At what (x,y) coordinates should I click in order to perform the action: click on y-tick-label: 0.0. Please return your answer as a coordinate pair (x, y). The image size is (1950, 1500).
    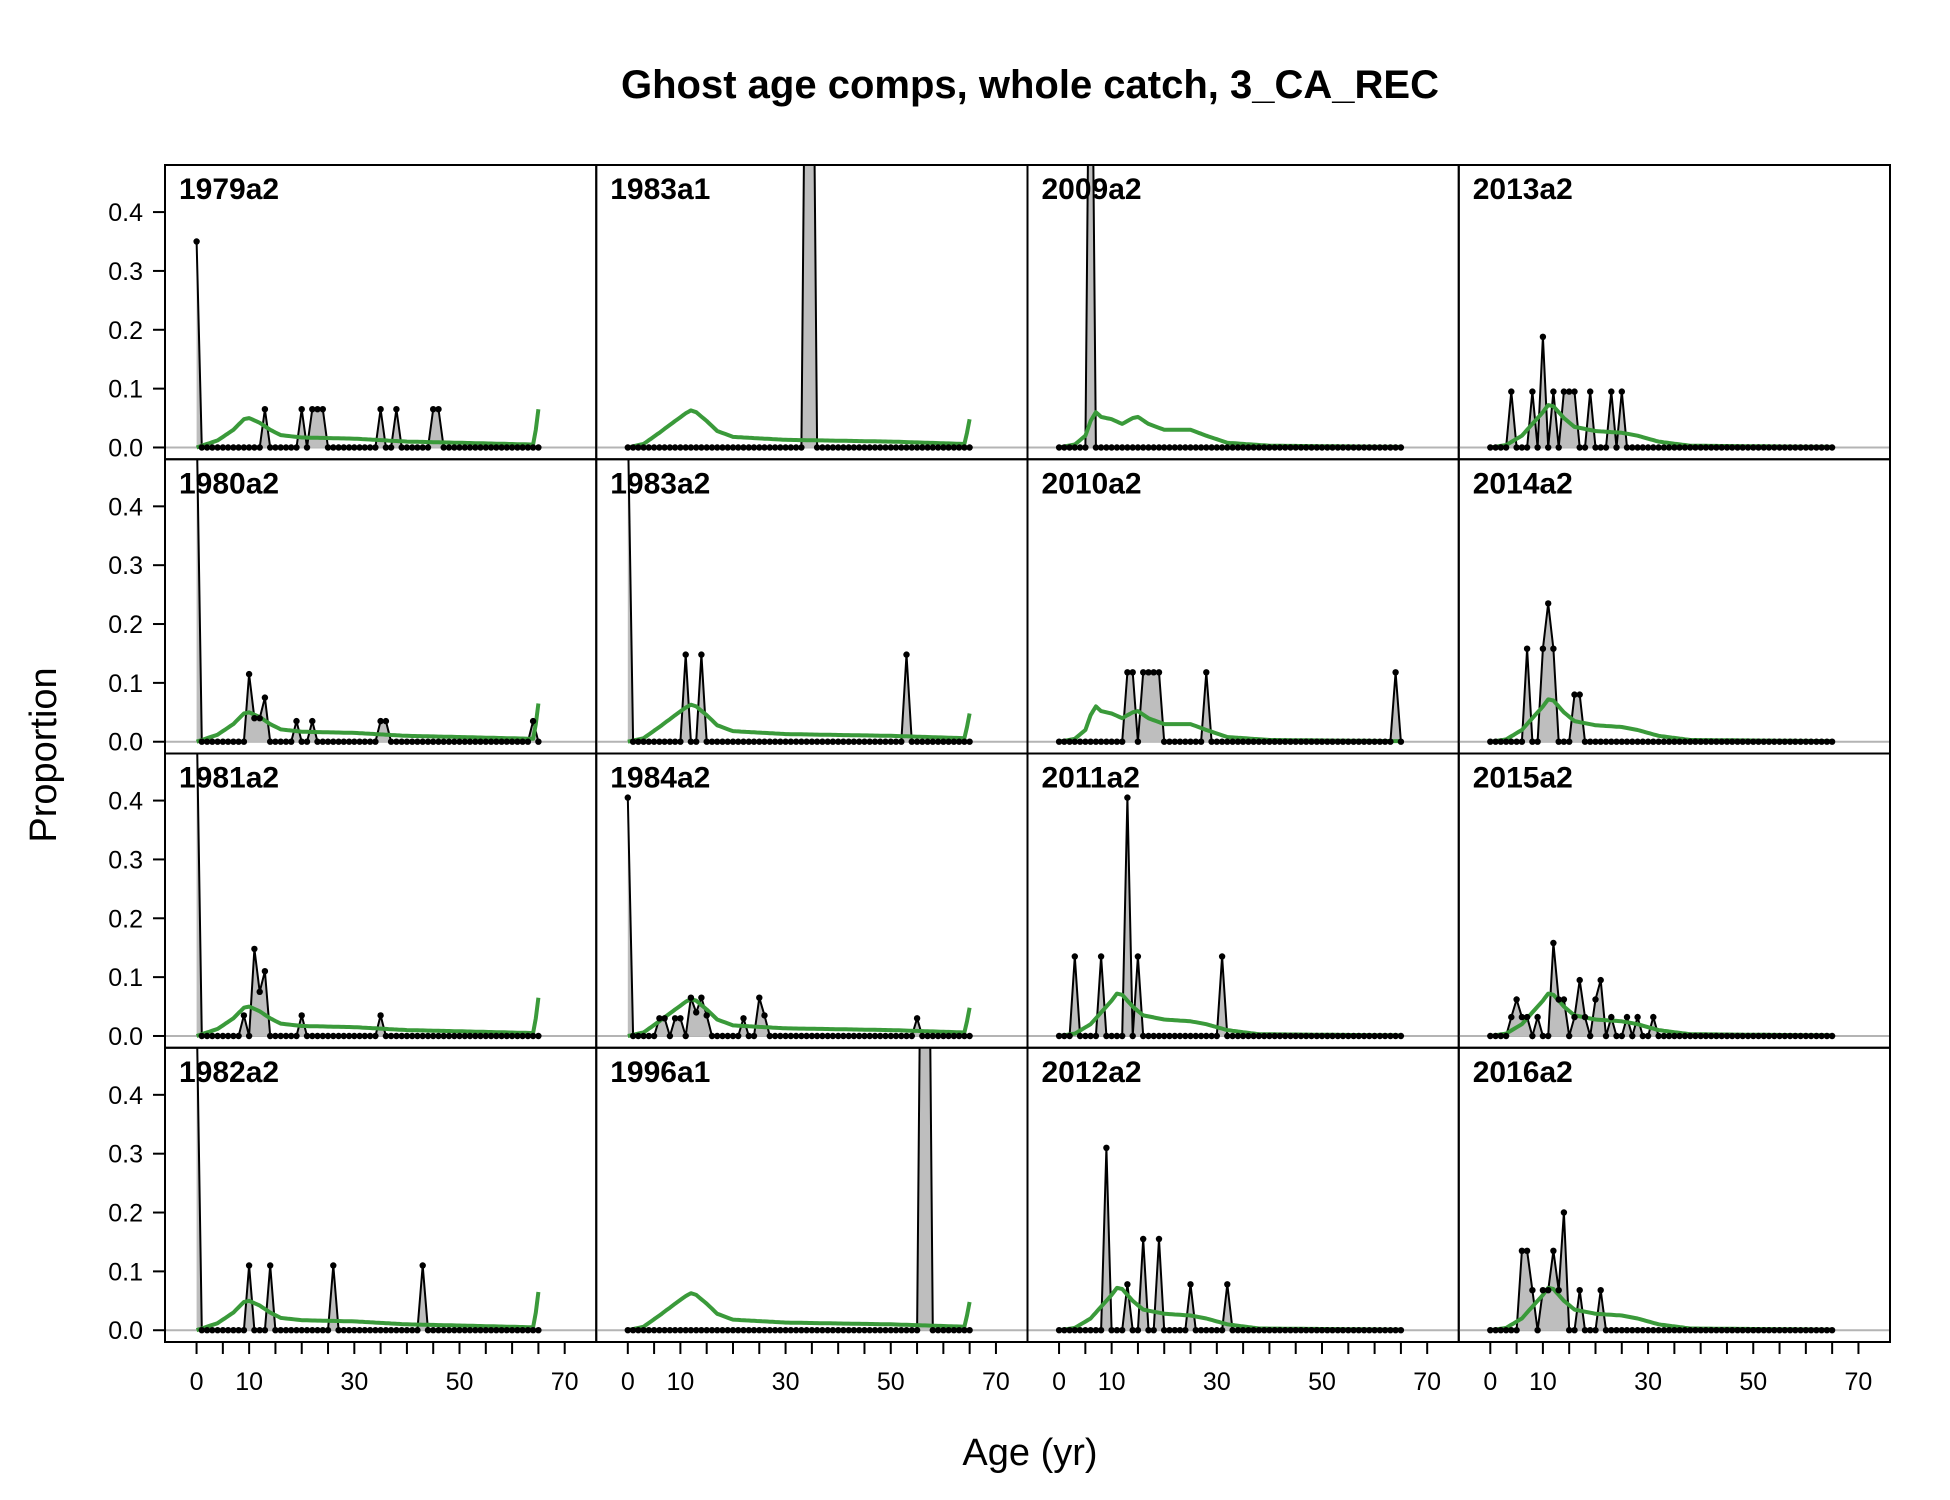
    Looking at the image, I should click on (125, 448).